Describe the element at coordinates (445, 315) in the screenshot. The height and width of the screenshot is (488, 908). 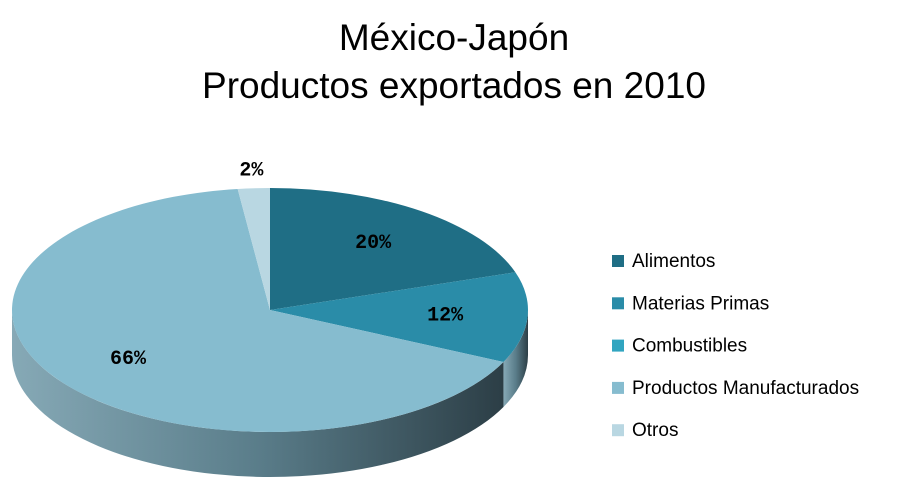
I see `data-label: 12%` at that location.